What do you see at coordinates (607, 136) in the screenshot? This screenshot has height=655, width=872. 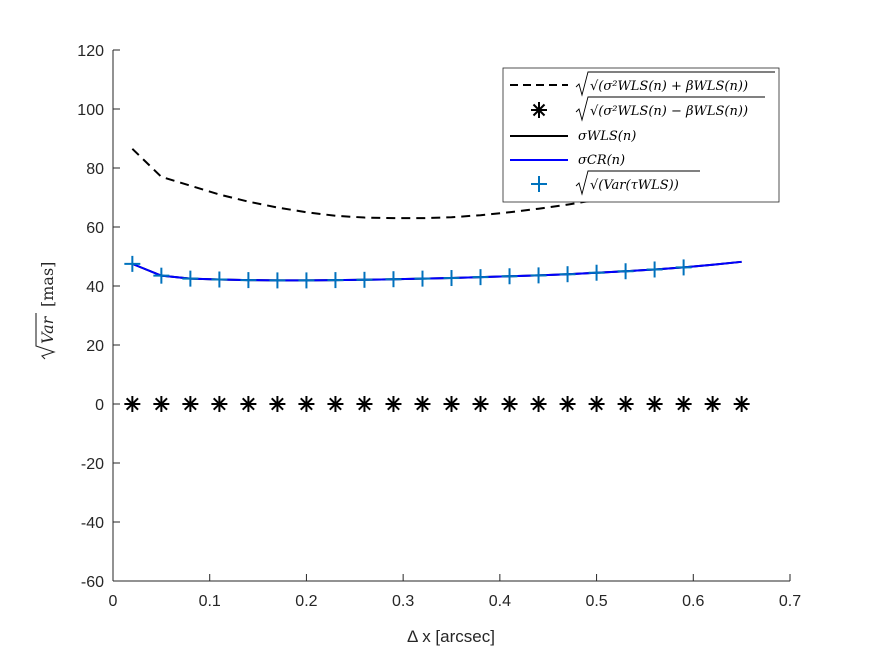 I see `legend-label: σWLS(n)` at bounding box center [607, 136].